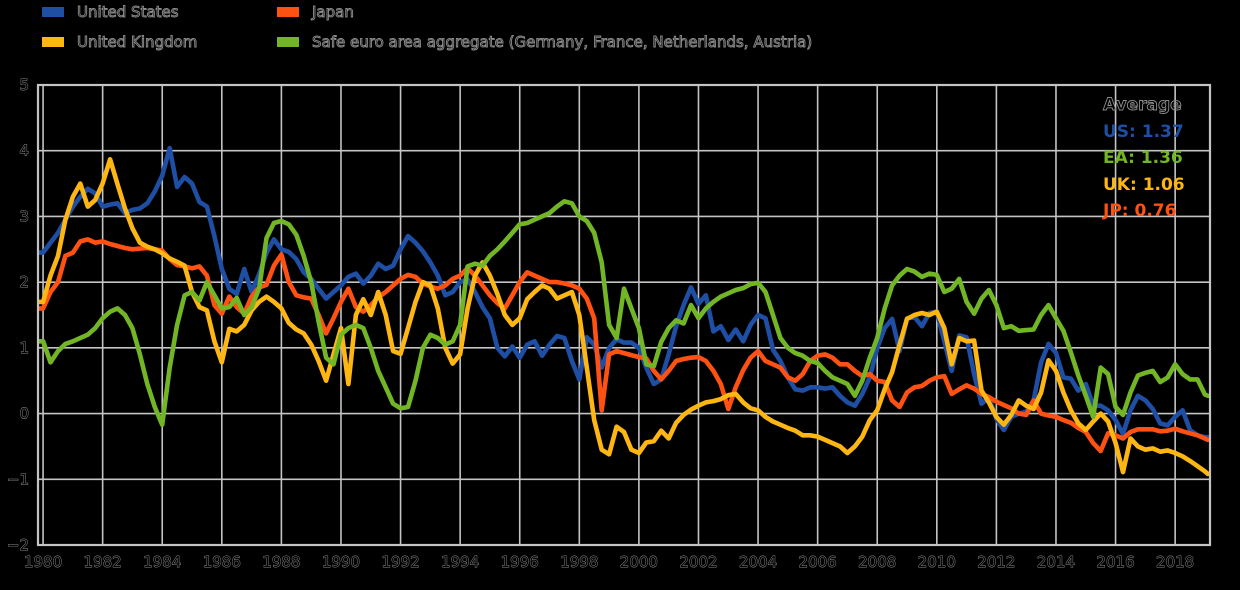 Image resolution: width=1240 pixels, height=590 pixels. I want to click on x-tick-label: 2006, so click(818, 562).